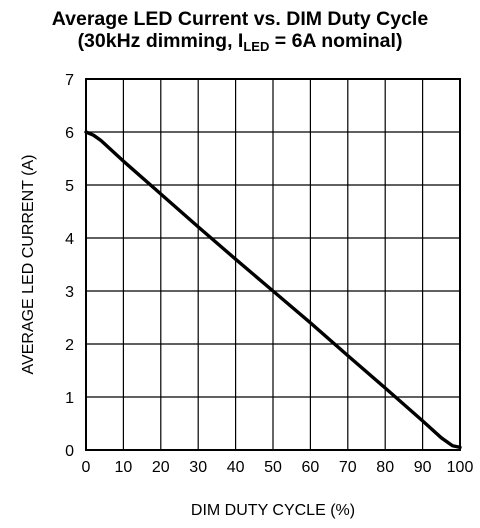  I want to click on chart-title: Average LED Current vs. DIM Duty Cycle, so click(240, 19).